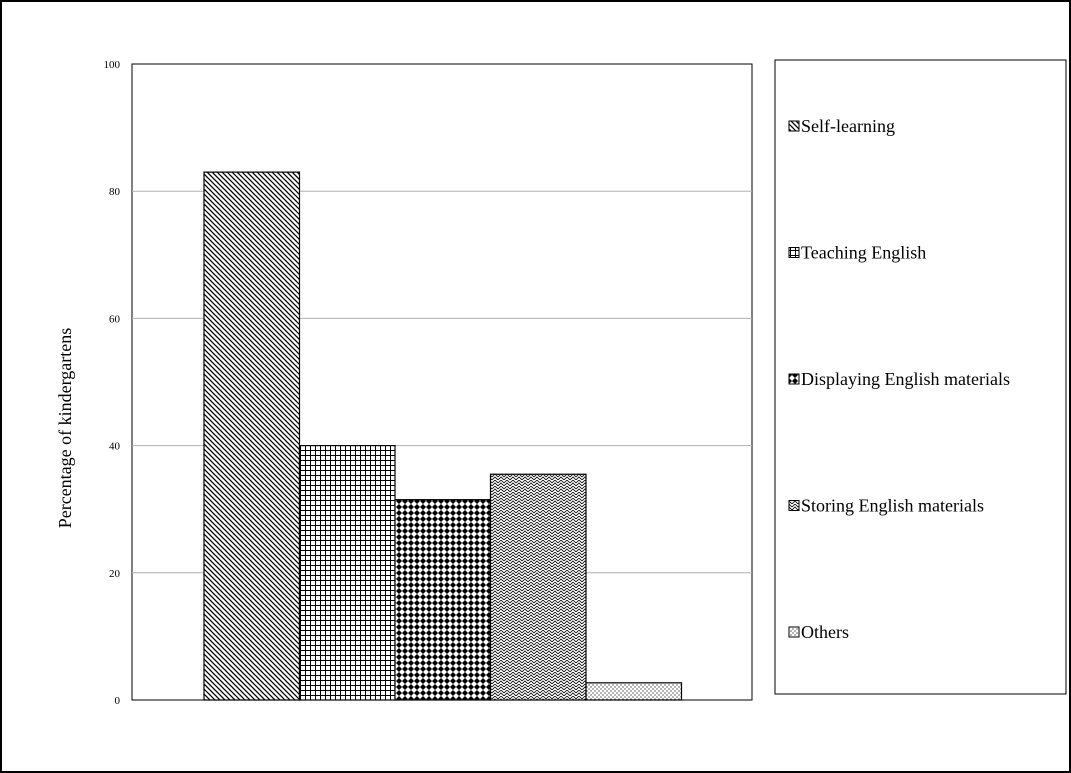 The width and height of the screenshot is (1071, 773). What do you see at coordinates (892, 506) in the screenshot?
I see `legend-label: Storing English materials` at bounding box center [892, 506].